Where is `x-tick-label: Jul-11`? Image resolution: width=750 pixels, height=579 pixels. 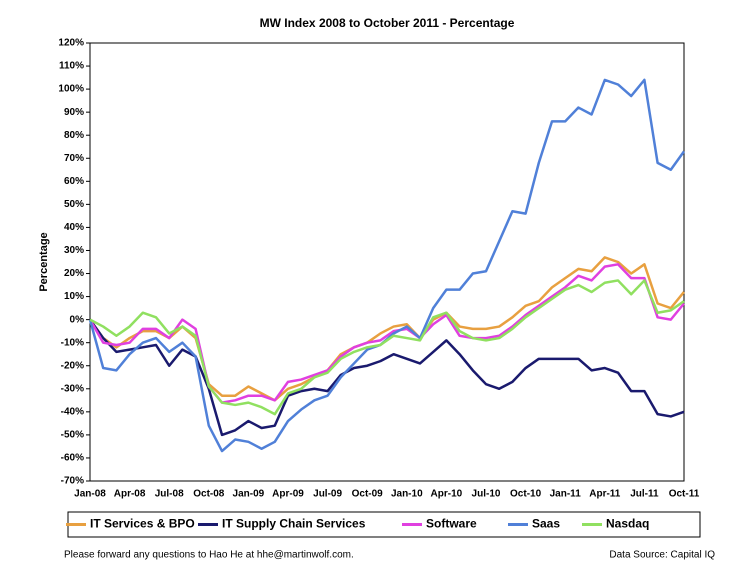
x-tick-label: Jul-11 is located at coordinates (644, 494).